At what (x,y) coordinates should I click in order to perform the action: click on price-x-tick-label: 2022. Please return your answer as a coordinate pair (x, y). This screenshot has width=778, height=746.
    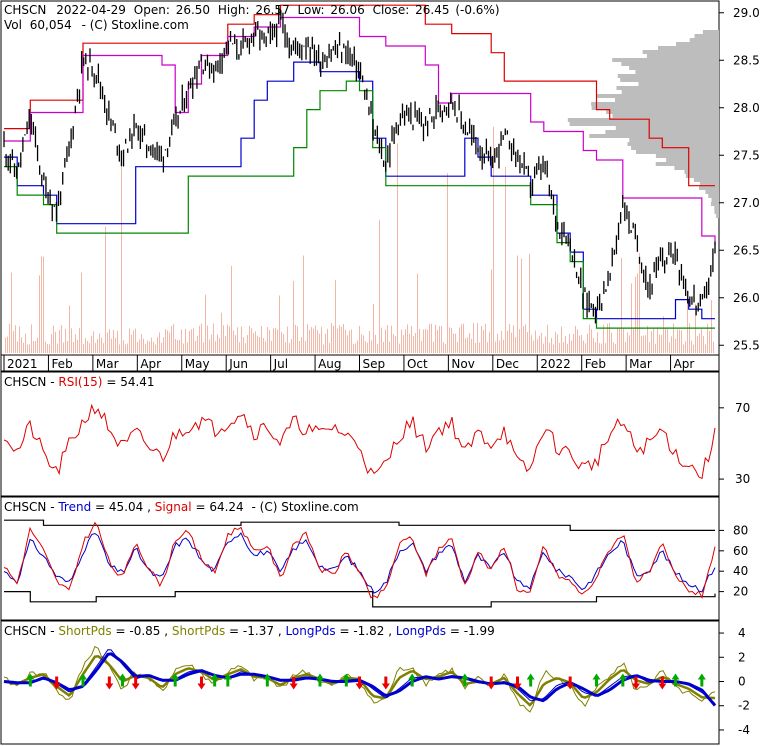
    Looking at the image, I should click on (555, 364).